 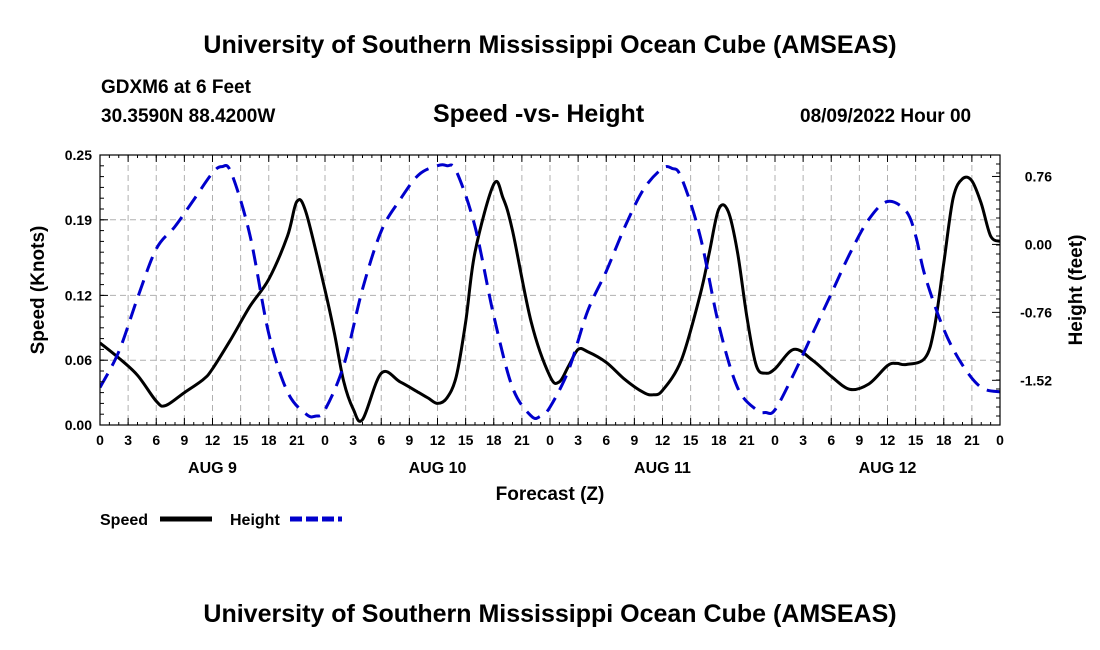 What do you see at coordinates (78, 295) in the screenshot?
I see `y-tick-label: 0.12` at bounding box center [78, 295].